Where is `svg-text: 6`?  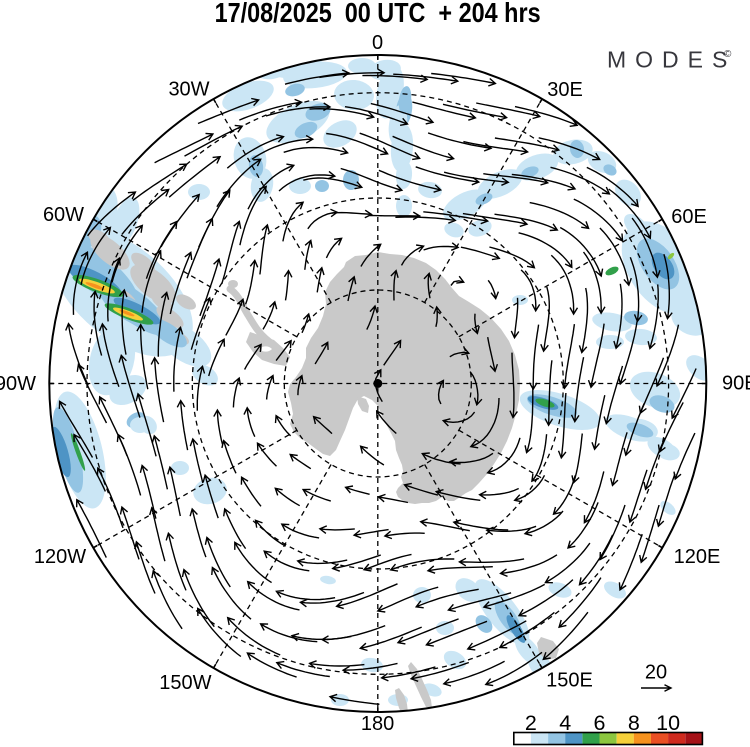 svg-text: 6 is located at coordinates (600, 723).